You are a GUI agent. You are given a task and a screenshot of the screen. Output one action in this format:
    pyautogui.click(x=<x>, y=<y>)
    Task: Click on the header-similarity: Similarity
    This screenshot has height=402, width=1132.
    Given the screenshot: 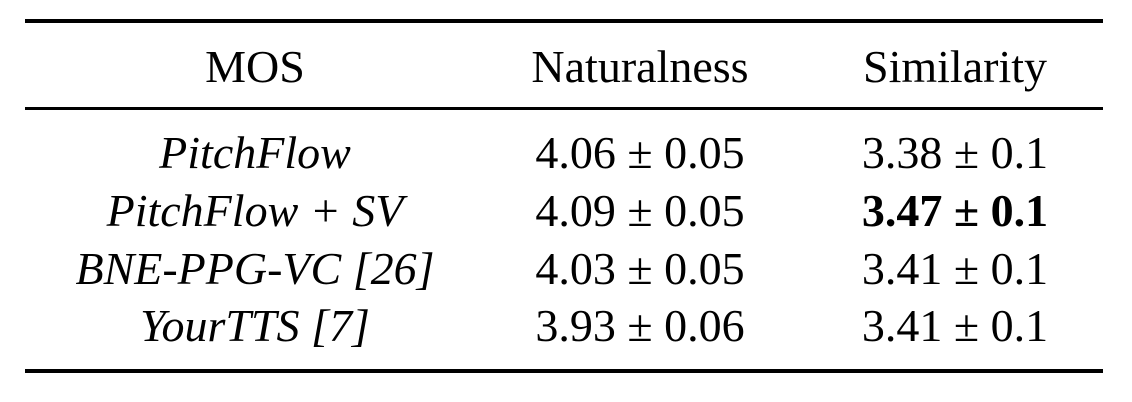 What is the action you would take?
    pyautogui.click(x=955, y=66)
    